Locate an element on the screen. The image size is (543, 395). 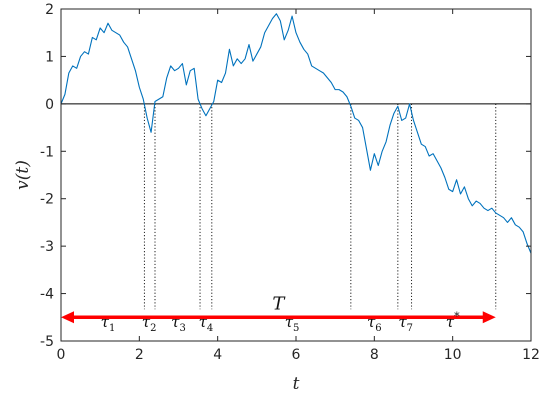
y-tick-label: -4 is located at coordinates (47, 295).